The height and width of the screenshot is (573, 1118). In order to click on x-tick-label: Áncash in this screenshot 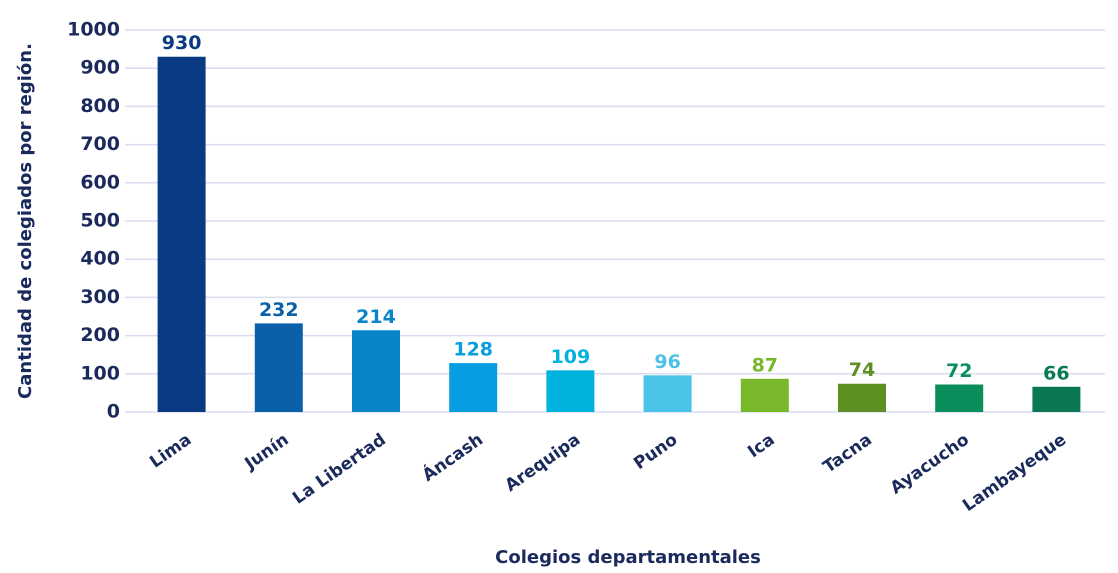, I will do `click(452, 457)`.